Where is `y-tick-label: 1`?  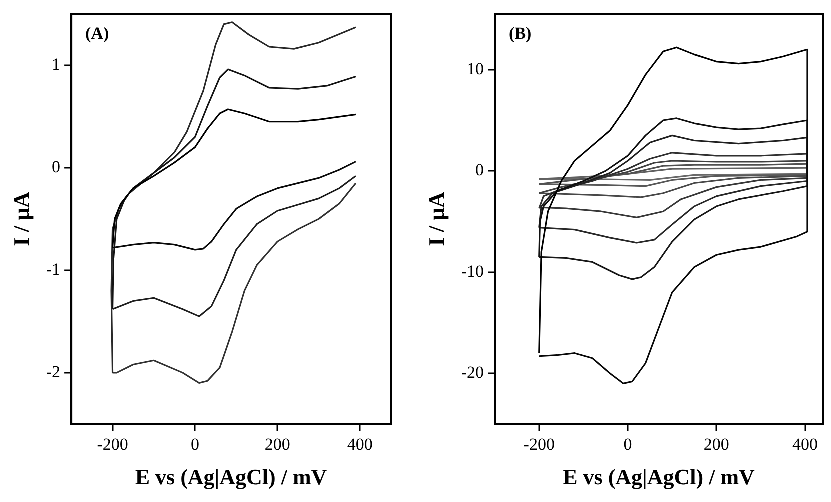 y-tick-label: 1 is located at coordinates (56, 64).